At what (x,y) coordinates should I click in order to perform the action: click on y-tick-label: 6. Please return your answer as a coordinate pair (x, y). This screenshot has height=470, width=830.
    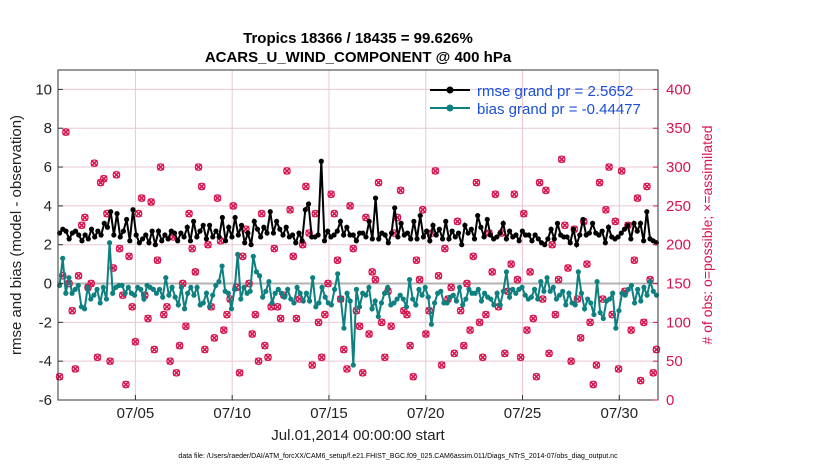
    Looking at the image, I should click on (48, 167).